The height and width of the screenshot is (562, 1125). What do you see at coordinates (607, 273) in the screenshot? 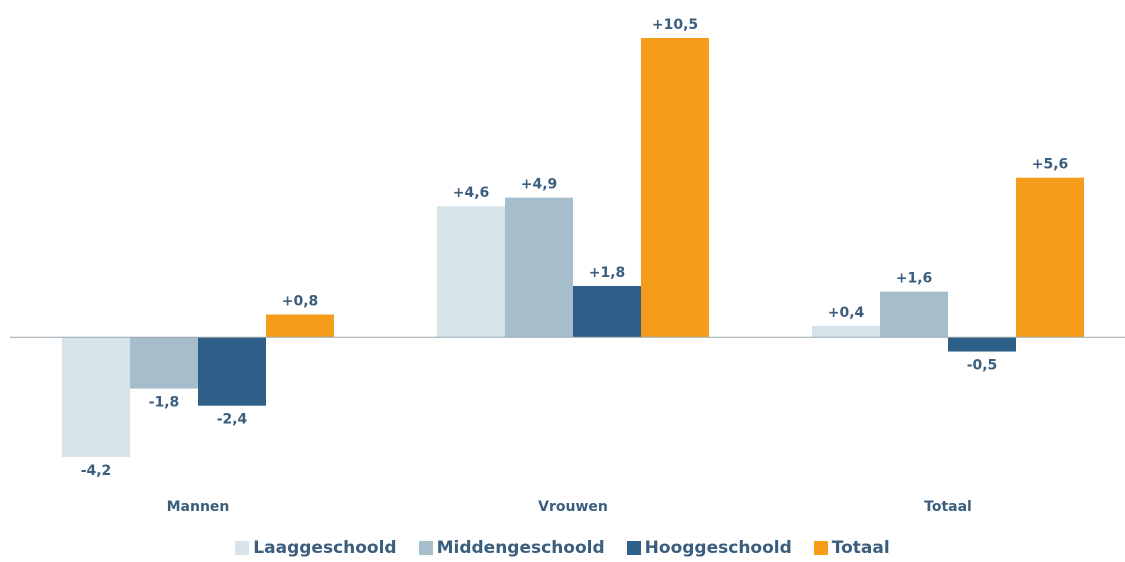
I see `value-label: +1,8` at bounding box center [607, 273].